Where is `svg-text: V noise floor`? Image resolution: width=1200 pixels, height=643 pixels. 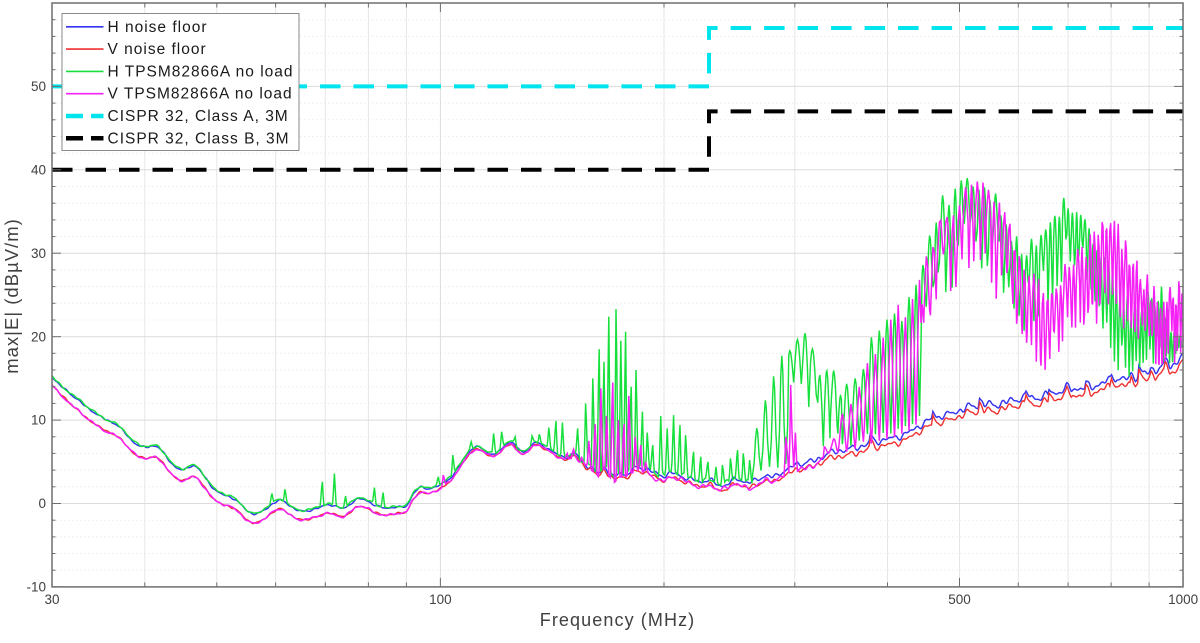 svg-text: V noise floor is located at coordinates (157, 49).